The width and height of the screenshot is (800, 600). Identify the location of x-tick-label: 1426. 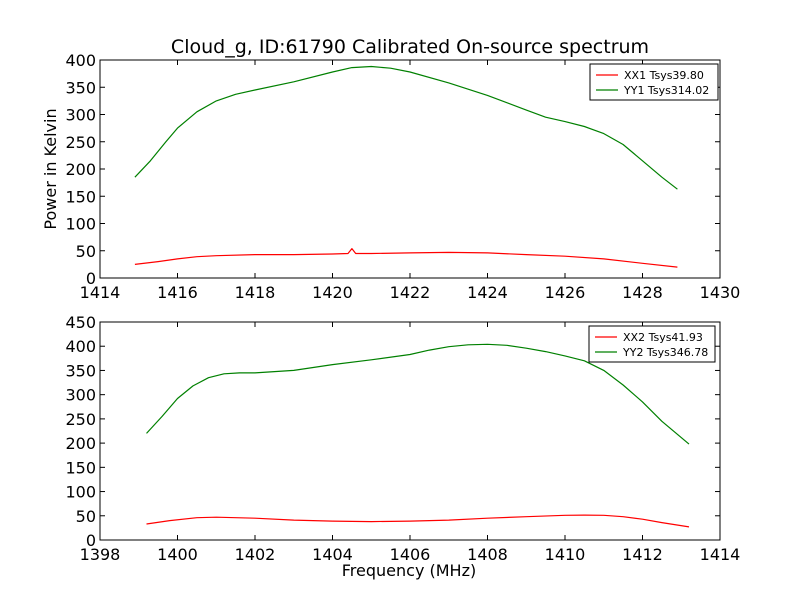
(565, 292).